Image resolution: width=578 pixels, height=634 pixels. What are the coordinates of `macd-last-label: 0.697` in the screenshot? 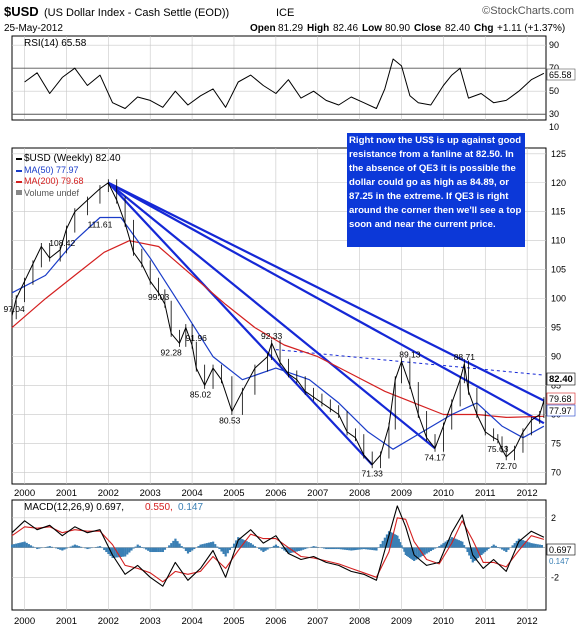 It's located at (560, 550).